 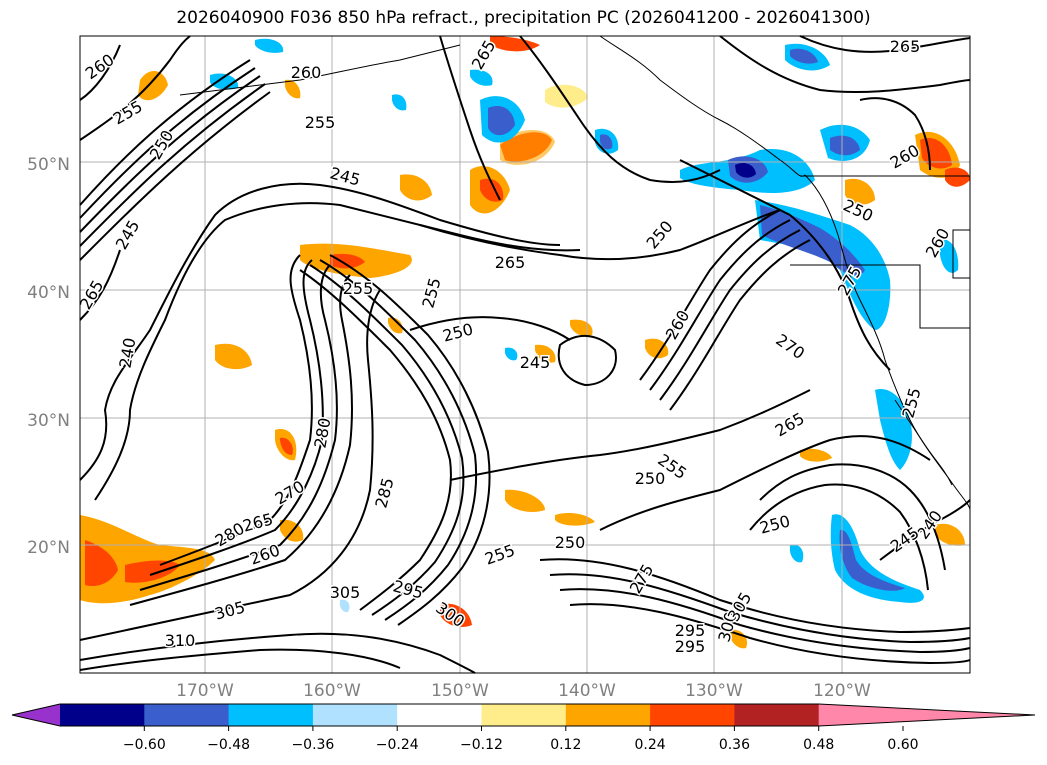 I want to click on lat-tick: 30°N, so click(x=48, y=421).